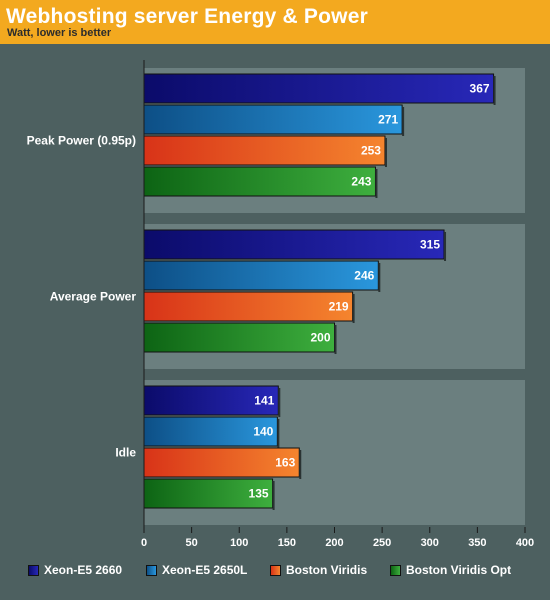  What do you see at coordinates (371, 151) in the screenshot?
I see `data-label: 253` at bounding box center [371, 151].